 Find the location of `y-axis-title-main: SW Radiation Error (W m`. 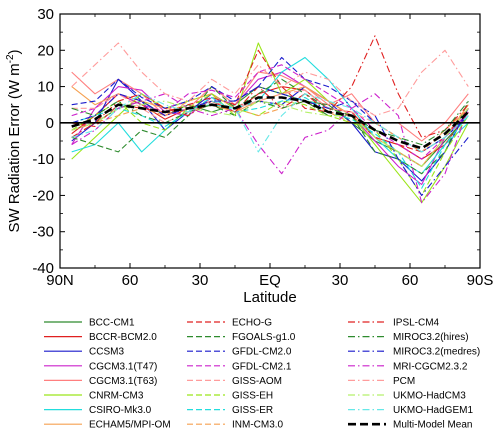

y-axis-title-main: SW Radiation Error (W m is located at coordinates (14, 147).